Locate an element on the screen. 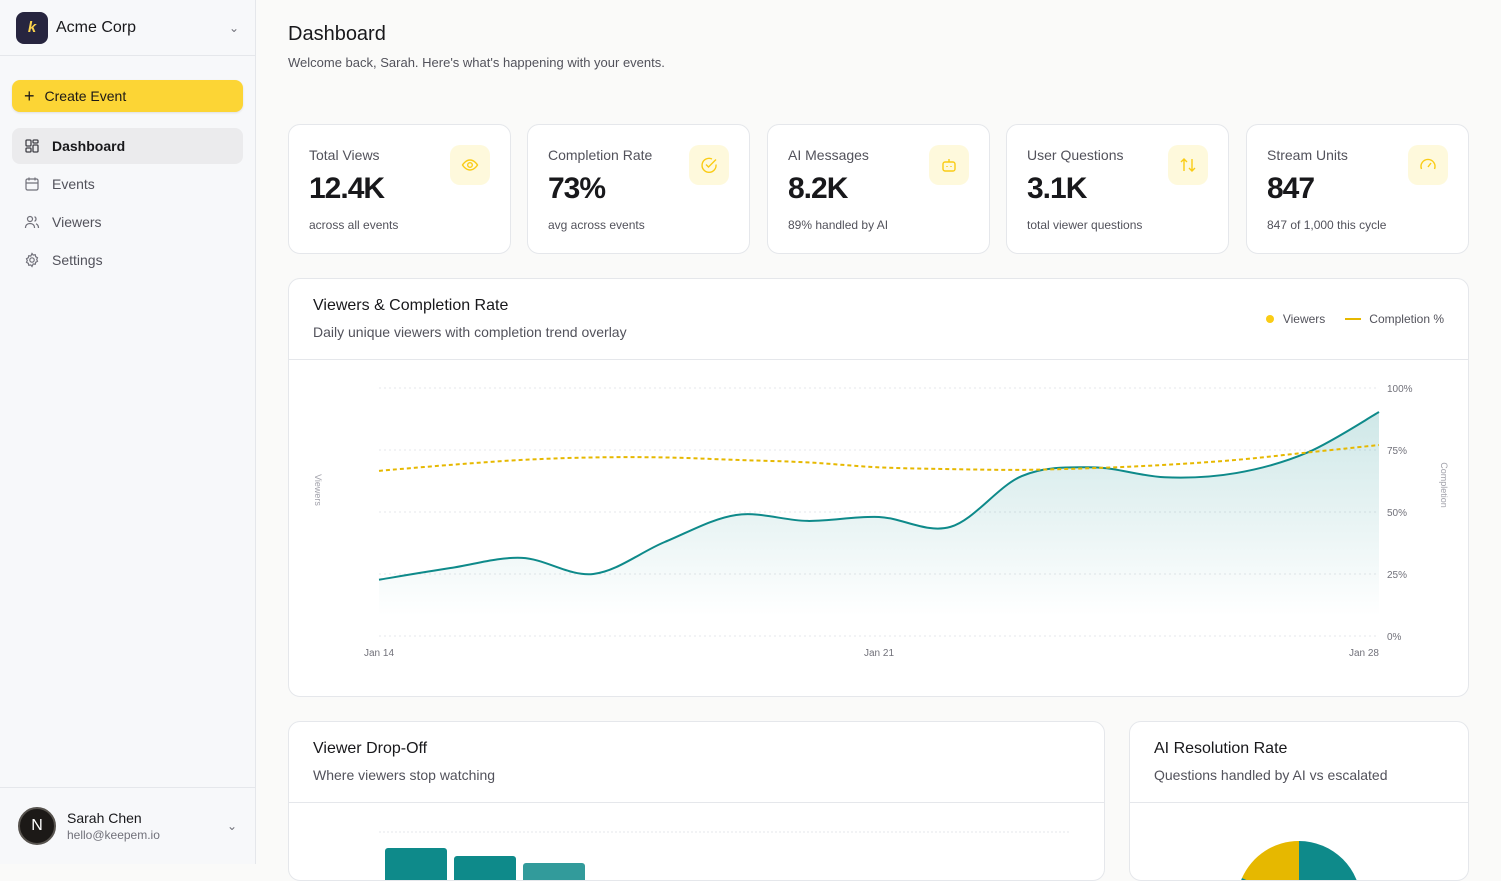  card-sub: total viewer questions is located at coordinates (1085, 225).